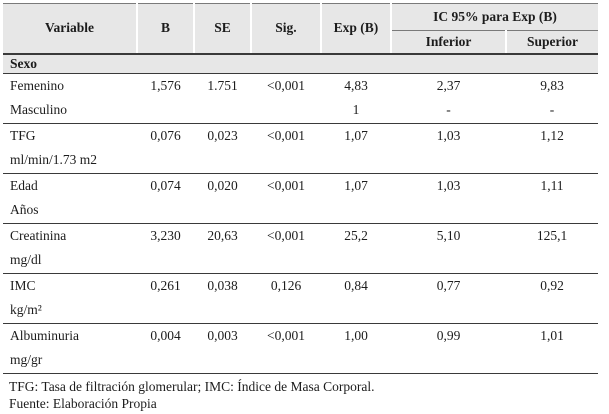 The height and width of the screenshot is (414, 609). I want to click on value-inferior: 0,77, so click(448, 285).